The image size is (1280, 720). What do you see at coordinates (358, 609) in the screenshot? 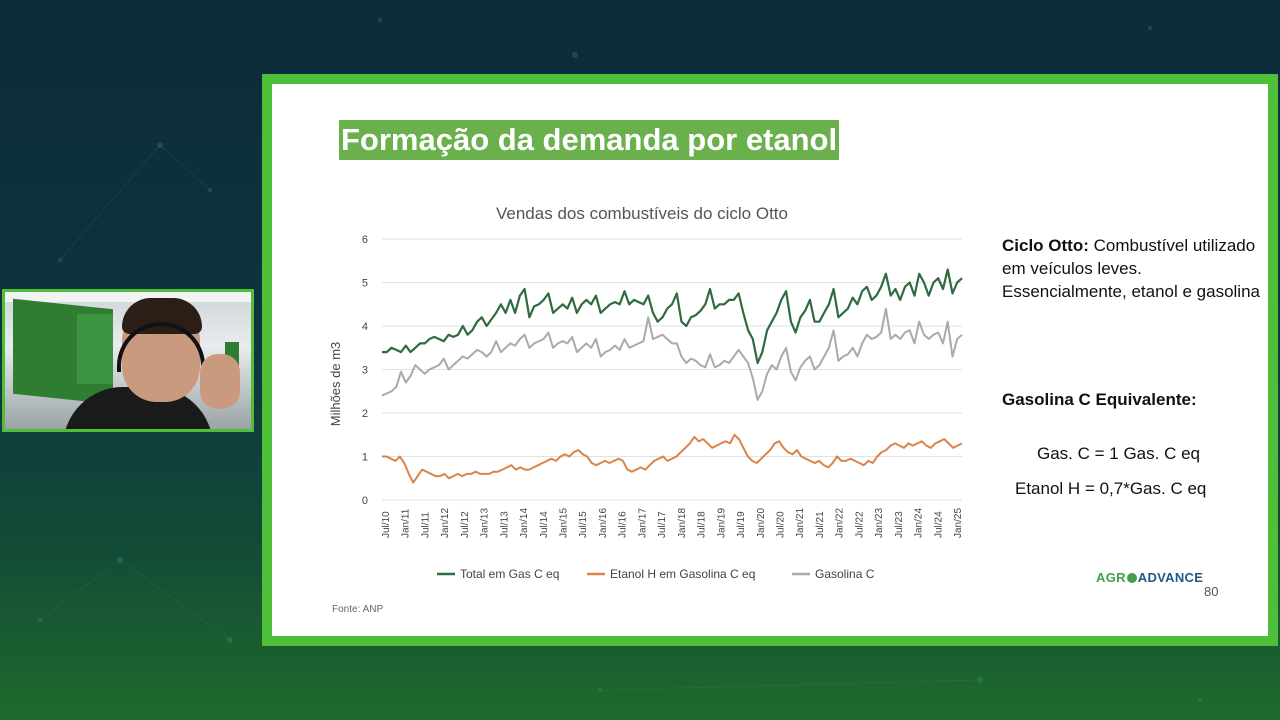
I see `source-note: Fonte: ANP` at bounding box center [358, 609].